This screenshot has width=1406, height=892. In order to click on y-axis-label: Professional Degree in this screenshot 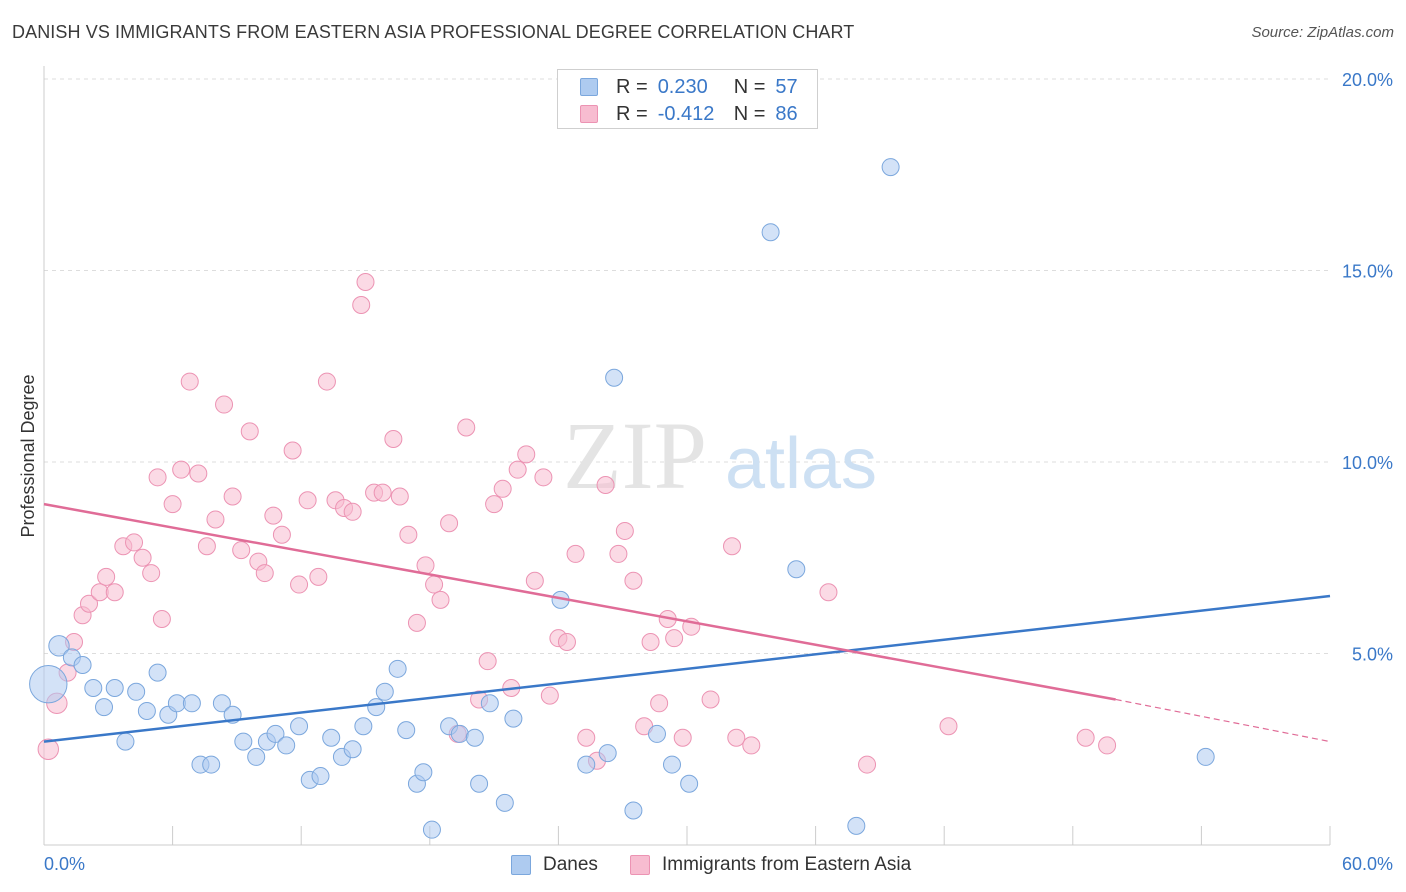, I will do `click(28, 455)`.